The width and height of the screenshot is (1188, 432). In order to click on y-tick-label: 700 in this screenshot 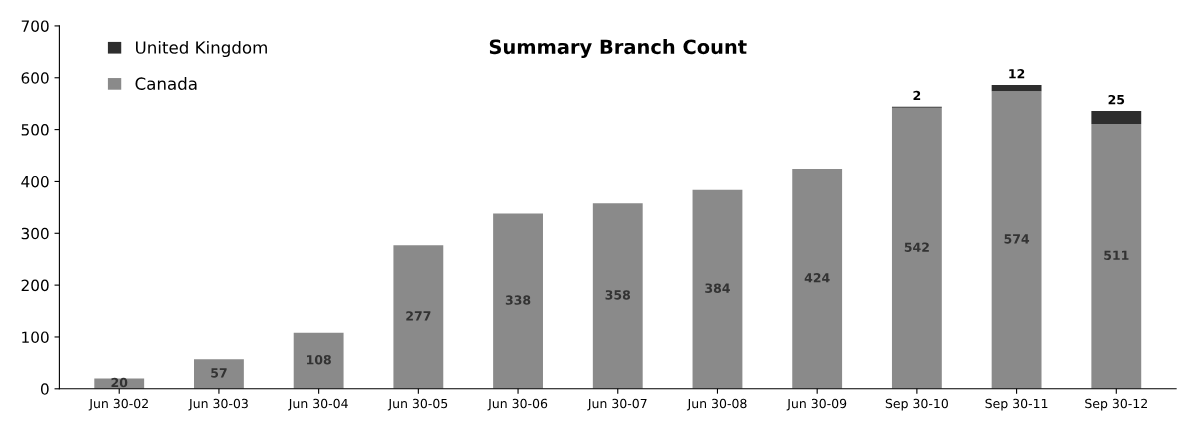, I will do `click(35, 26)`.